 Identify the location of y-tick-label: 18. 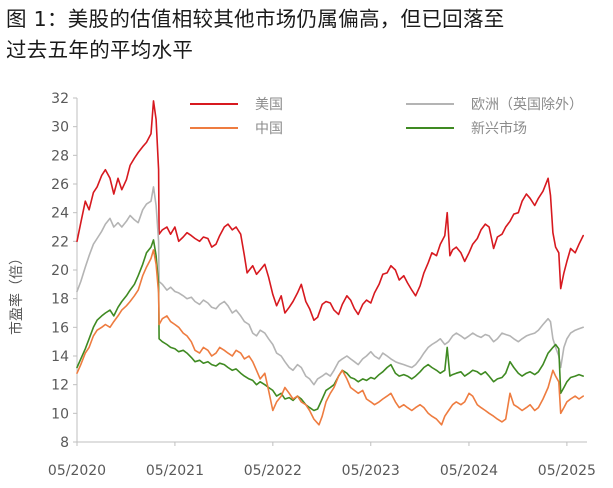
(60, 300).